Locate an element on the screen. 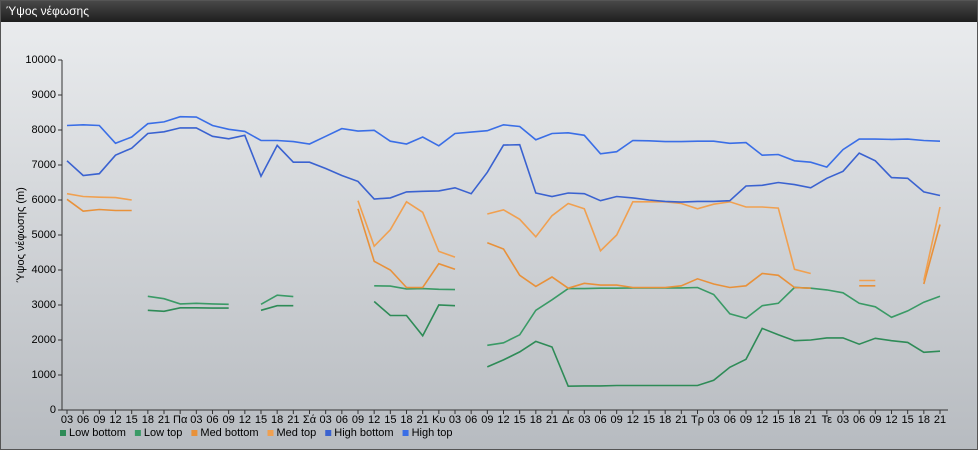 This screenshot has width=978, height=450. y-tick-label: 10000 is located at coordinates (40, 60).